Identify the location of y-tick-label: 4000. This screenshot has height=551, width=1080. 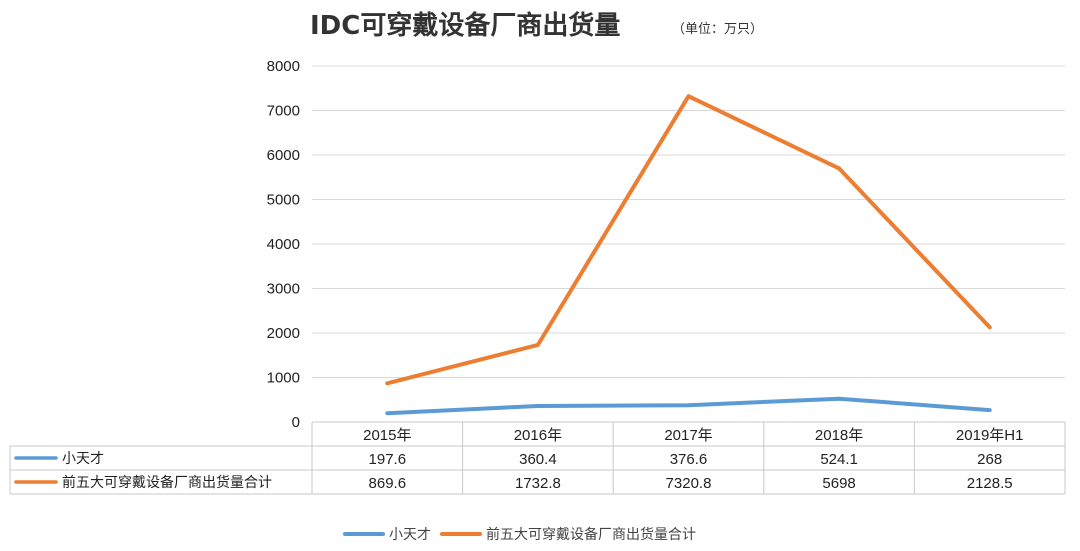
(283, 244).